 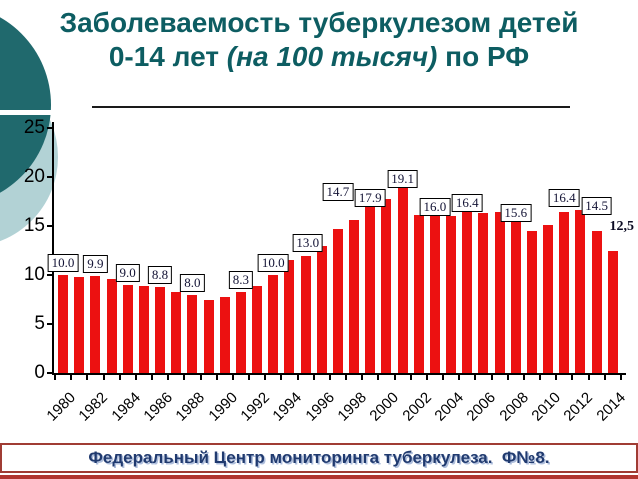 I want to click on data-label-1996: 13.0, so click(x=308, y=242).